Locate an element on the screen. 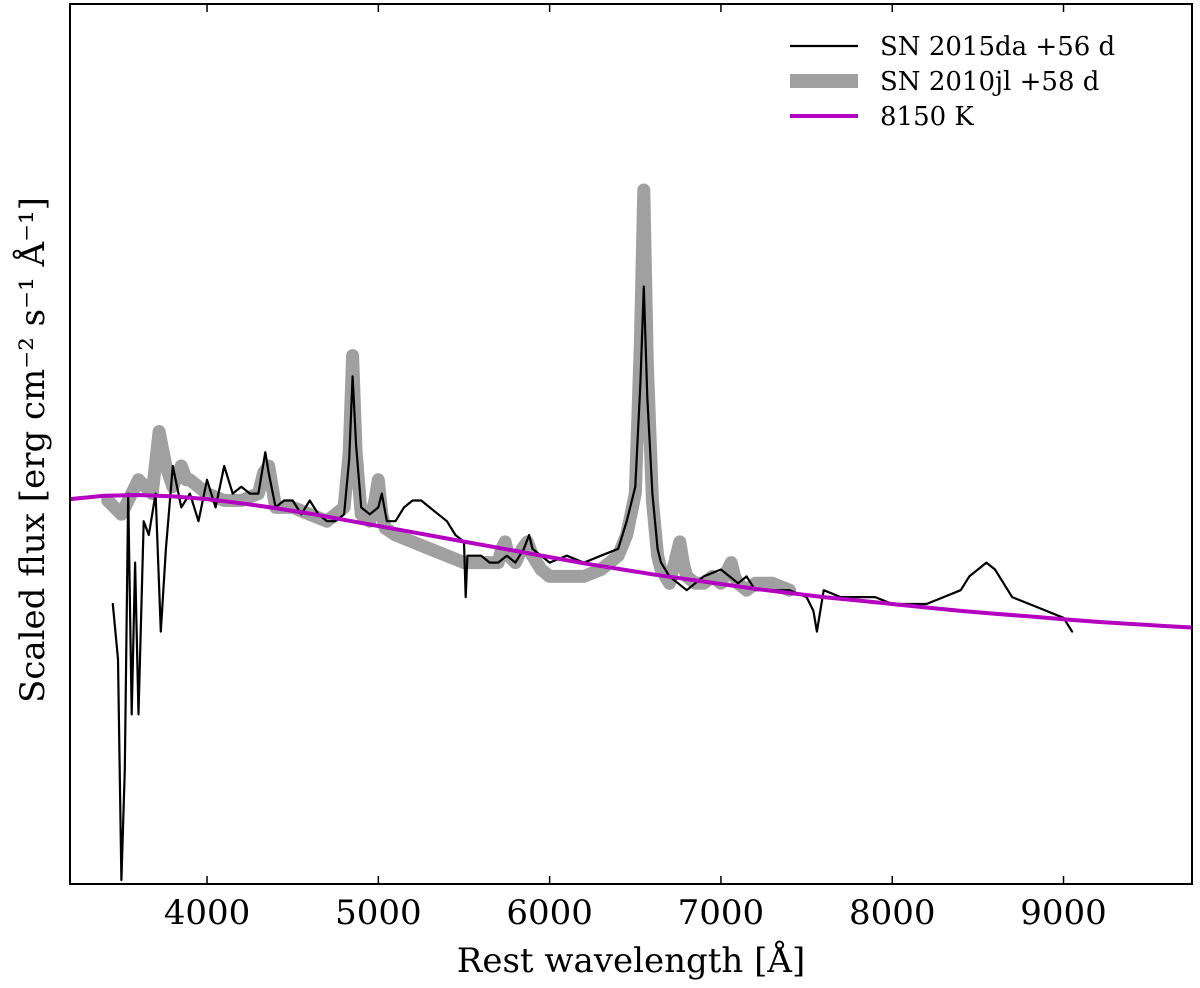 Image resolution: width=1200 pixels, height=988 pixels. legend-label-0: SN 2015da +56 d is located at coordinates (997, 47).